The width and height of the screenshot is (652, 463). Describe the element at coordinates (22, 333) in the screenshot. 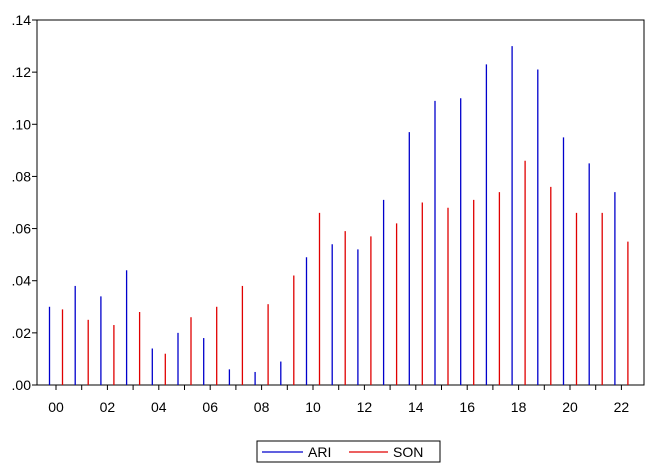

I see `y-tick-label: .02` at that location.